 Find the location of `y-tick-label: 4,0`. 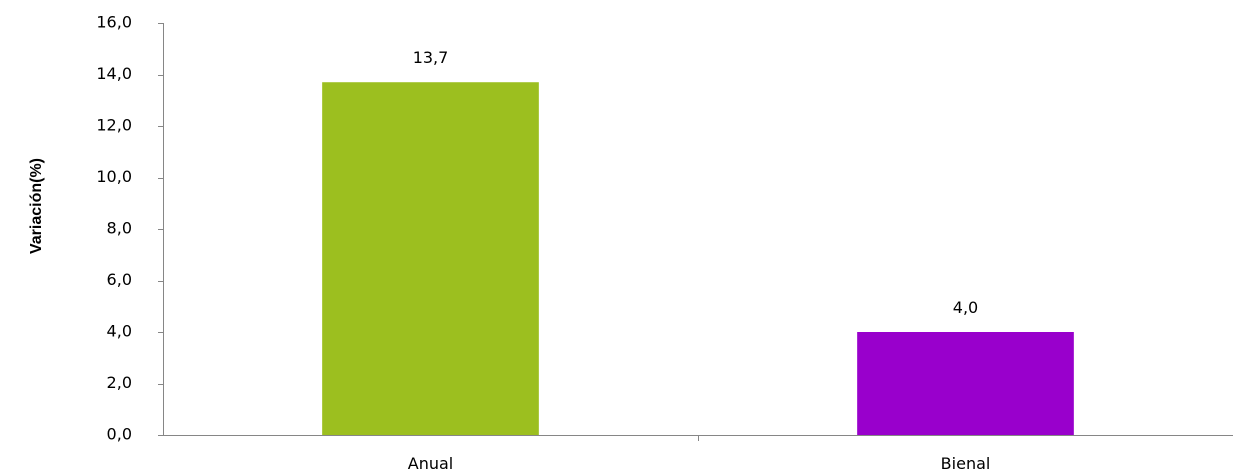

y-tick-label: 4,0 is located at coordinates (119, 331).